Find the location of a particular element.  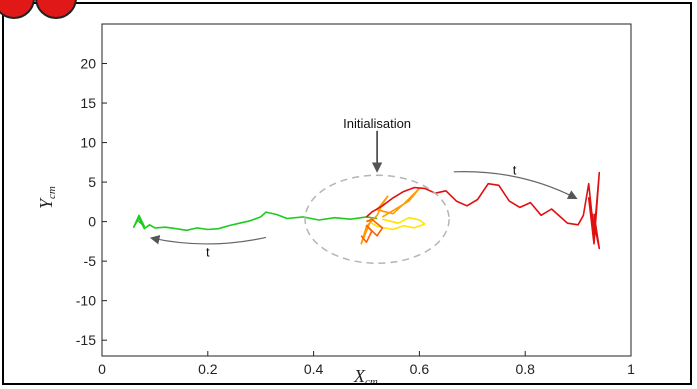

initialisation-region is located at coordinates (377, 219).